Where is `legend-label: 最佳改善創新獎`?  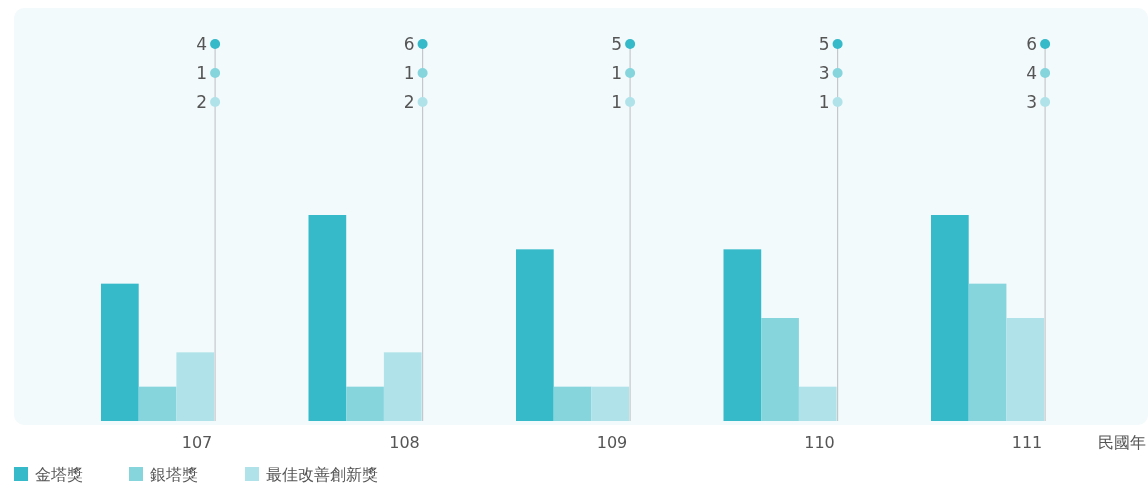
legend-label: 最佳改善創新獎 is located at coordinates (322, 474).